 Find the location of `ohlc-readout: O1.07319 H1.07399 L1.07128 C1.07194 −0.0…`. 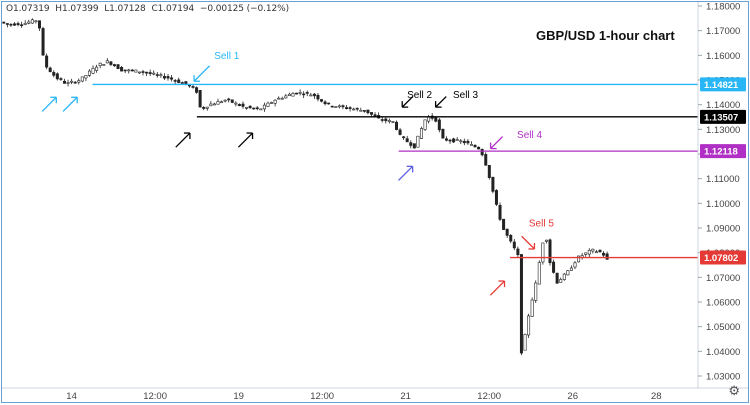

ohlc-readout: O1.07319 H1.07399 L1.07128 C1.07194 −0.0… is located at coordinates (149, 9).